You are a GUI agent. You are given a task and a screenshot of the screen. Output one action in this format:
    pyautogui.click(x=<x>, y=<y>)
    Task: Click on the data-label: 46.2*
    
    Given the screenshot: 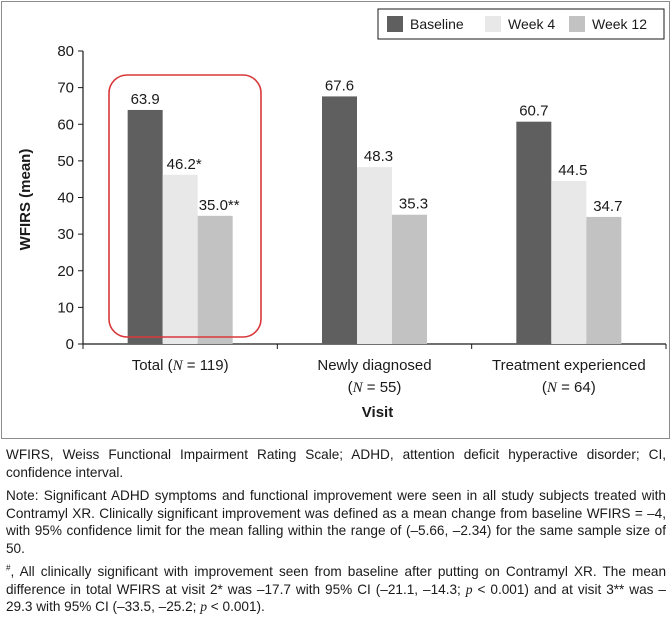 What is the action you would take?
    pyautogui.click(x=184, y=164)
    